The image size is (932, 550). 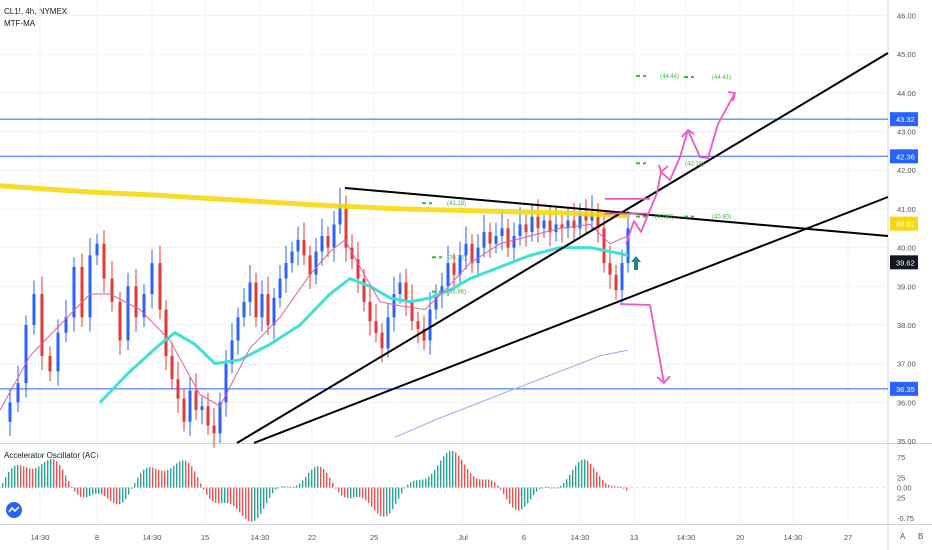 I want to click on auto-scale-button: A, so click(x=903, y=536).